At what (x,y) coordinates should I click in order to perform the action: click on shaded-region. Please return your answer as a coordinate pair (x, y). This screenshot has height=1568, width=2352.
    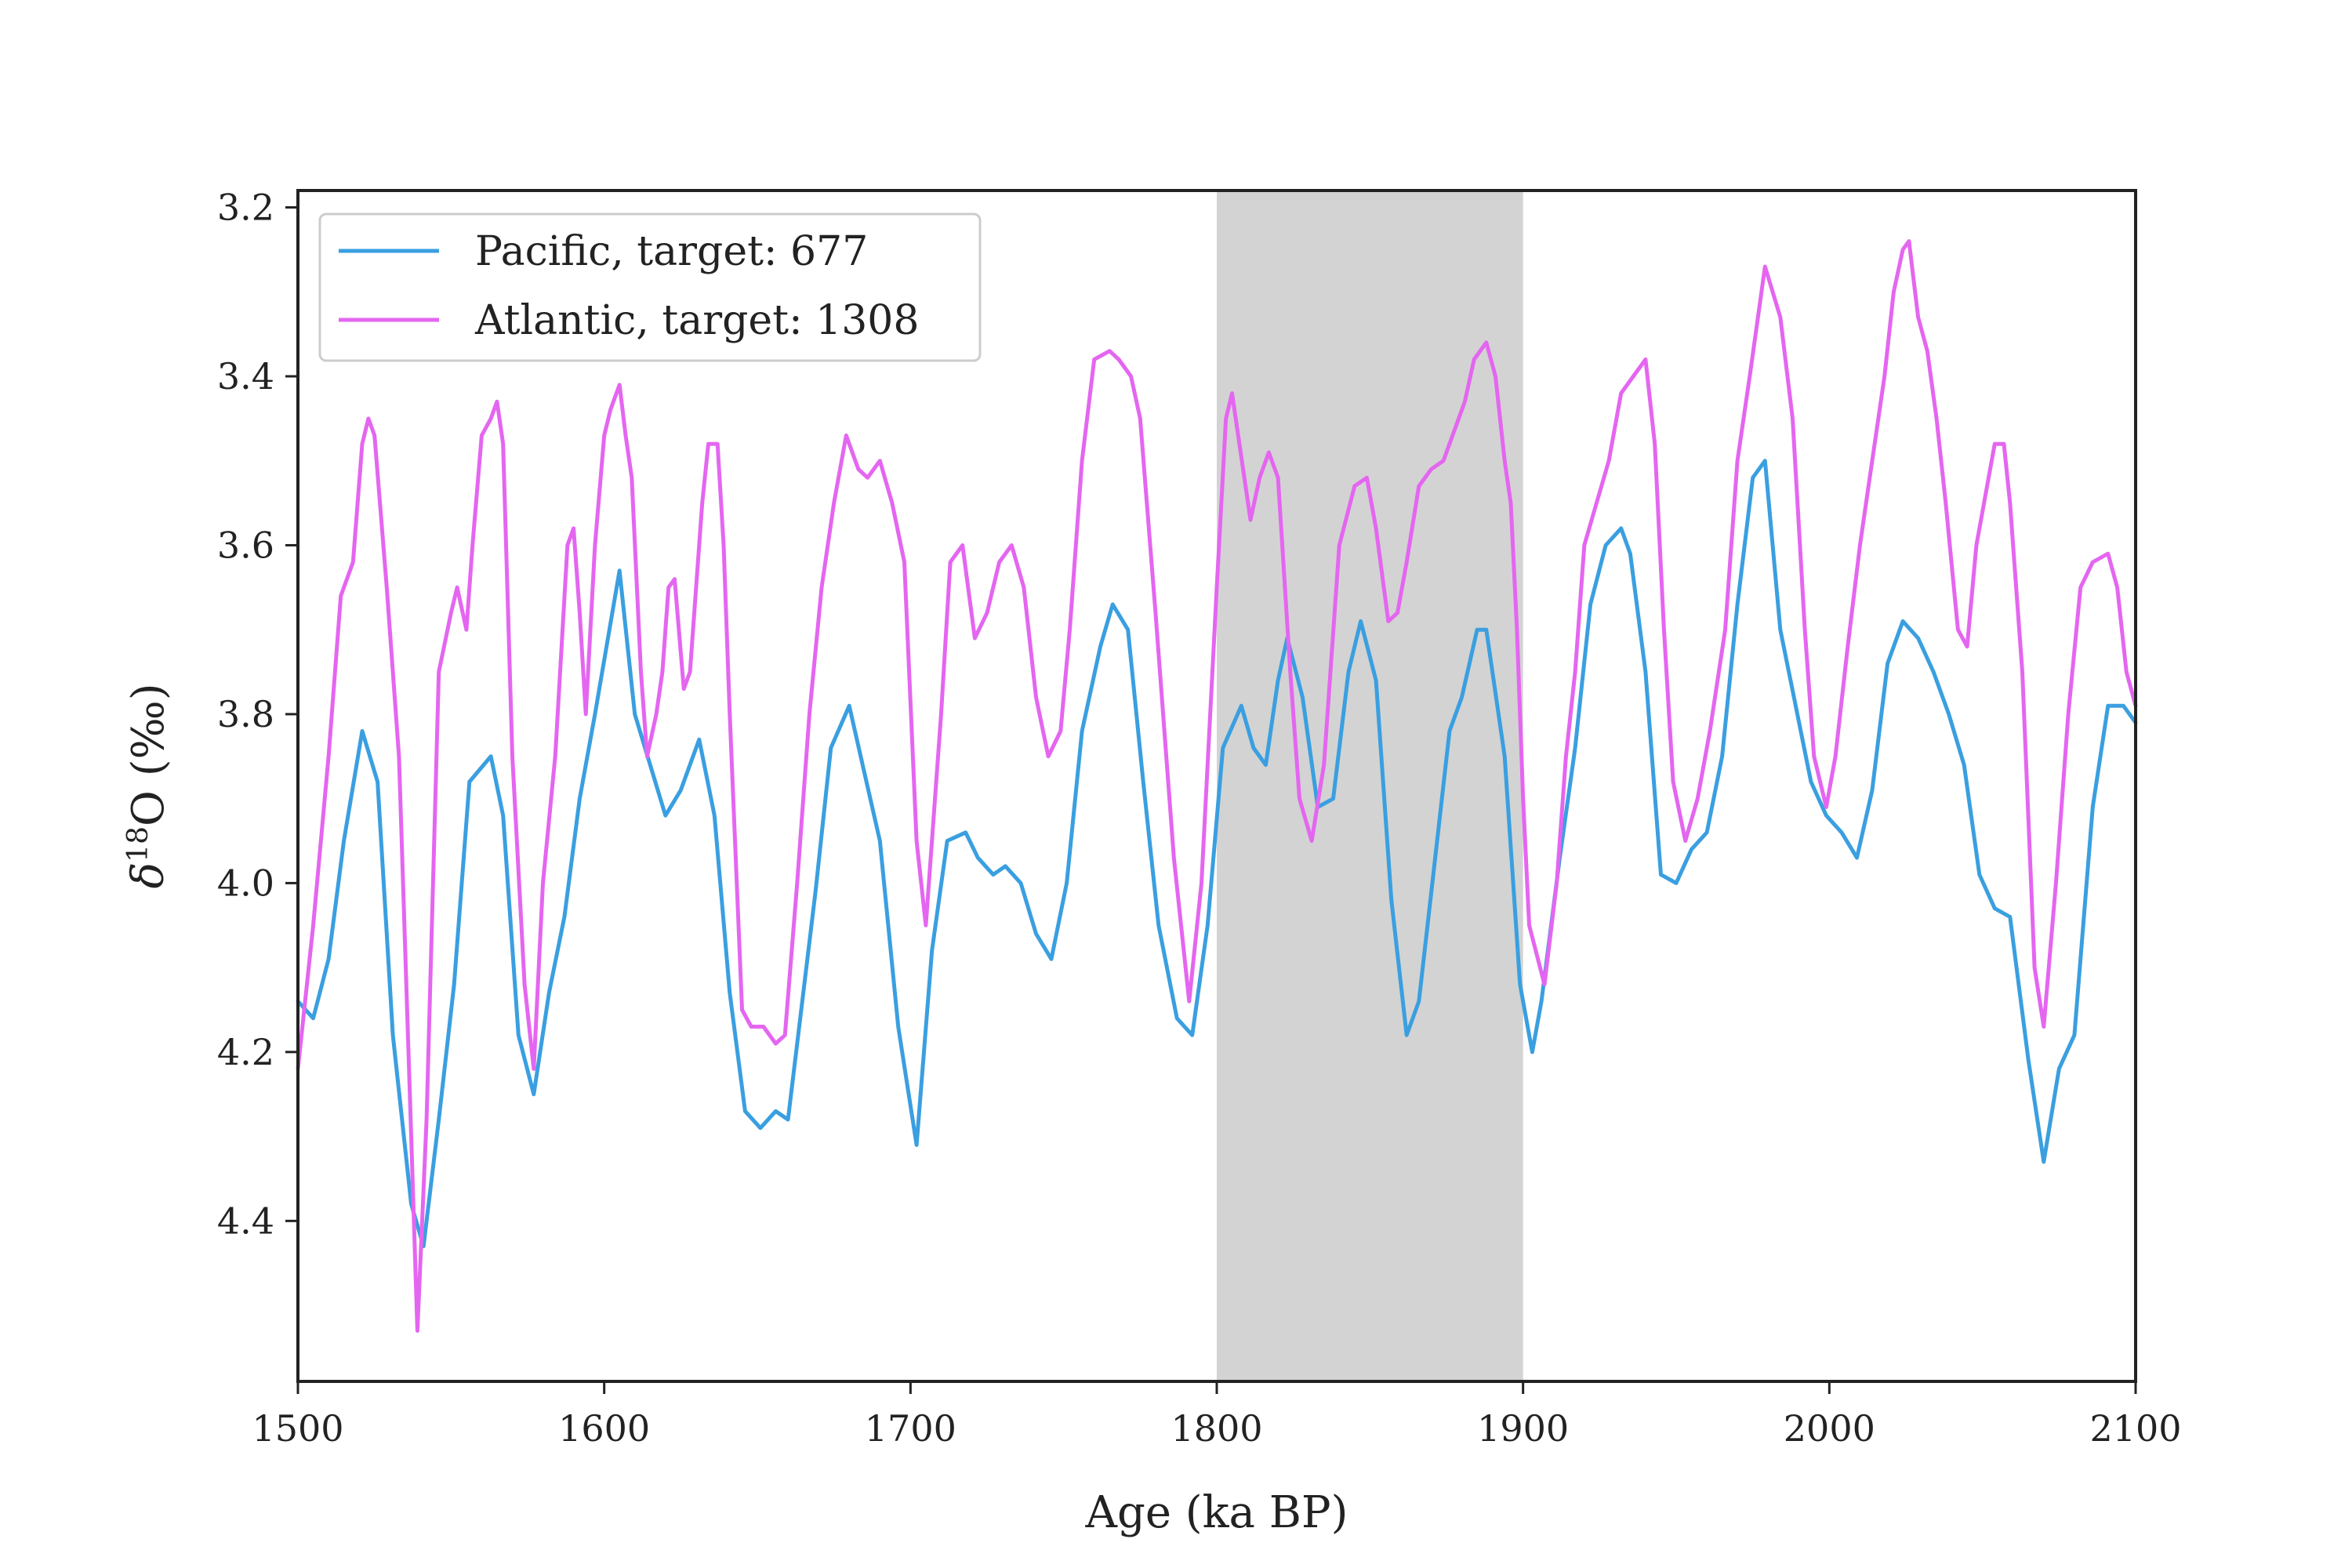
    Looking at the image, I should click on (1370, 786).